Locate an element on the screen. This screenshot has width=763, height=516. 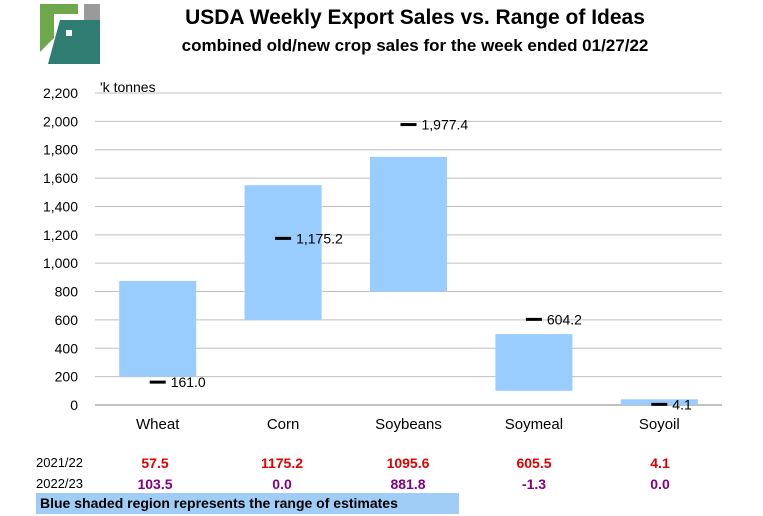
x-category-label: Soybeans is located at coordinates (408, 424).